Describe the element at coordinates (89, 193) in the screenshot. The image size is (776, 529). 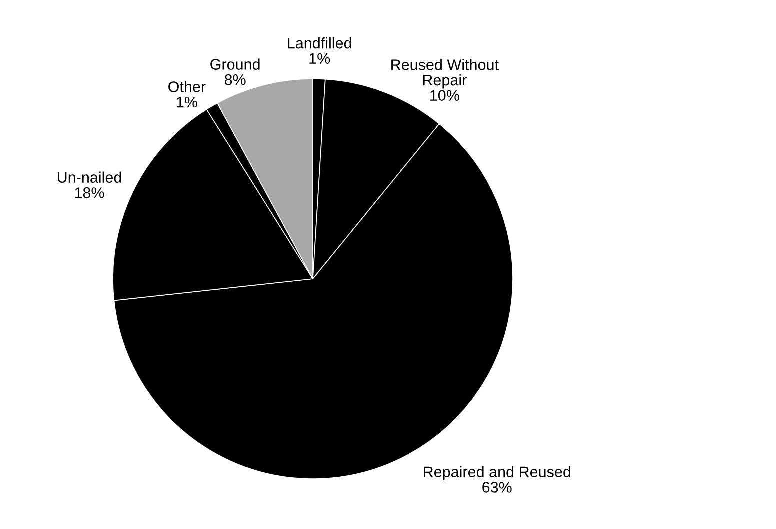
I see `data-label: 18%` at that location.